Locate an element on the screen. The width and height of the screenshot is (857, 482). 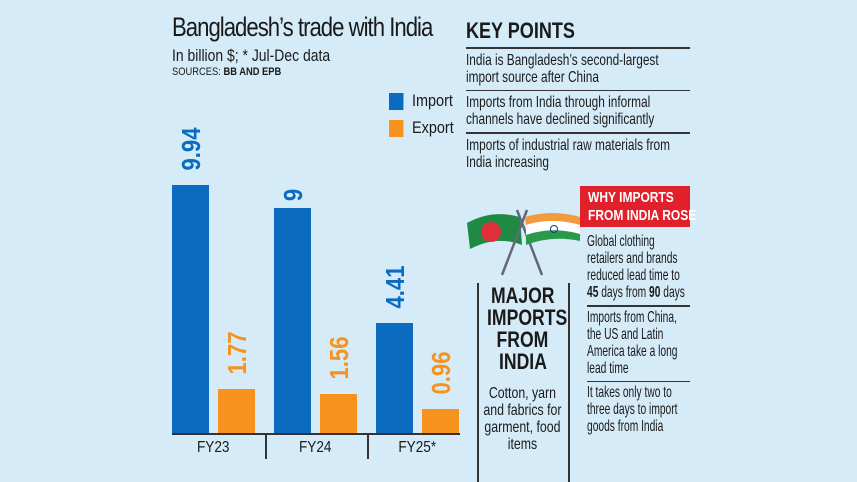
legend-label-export: Export is located at coordinates (432, 127).